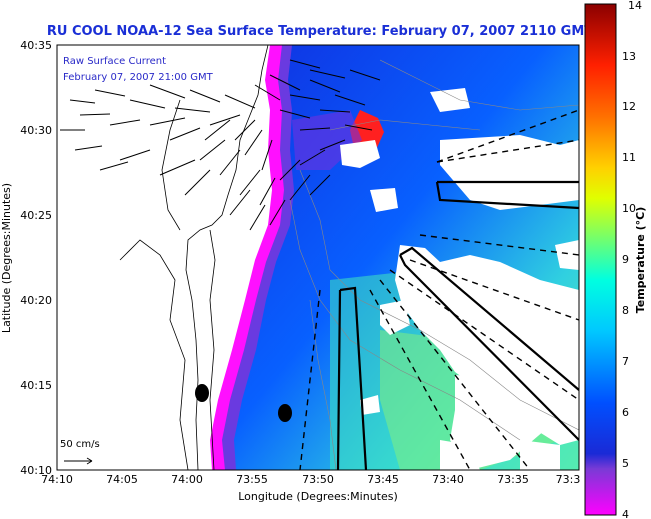 This screenshot has height=519, width=651. What do you see at coordinates (625, 259) in the screenshot?
I see `colorbar-tick-label: 9` at bounding box center [625, 259].